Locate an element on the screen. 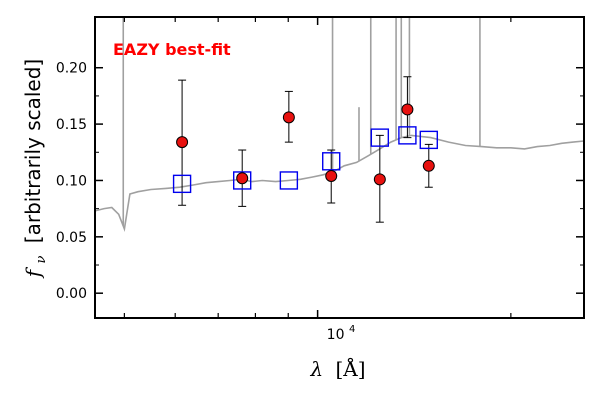 The image size is (600, 400). x-tick-label-major: 10 4 is located at coordinates (341, 333).